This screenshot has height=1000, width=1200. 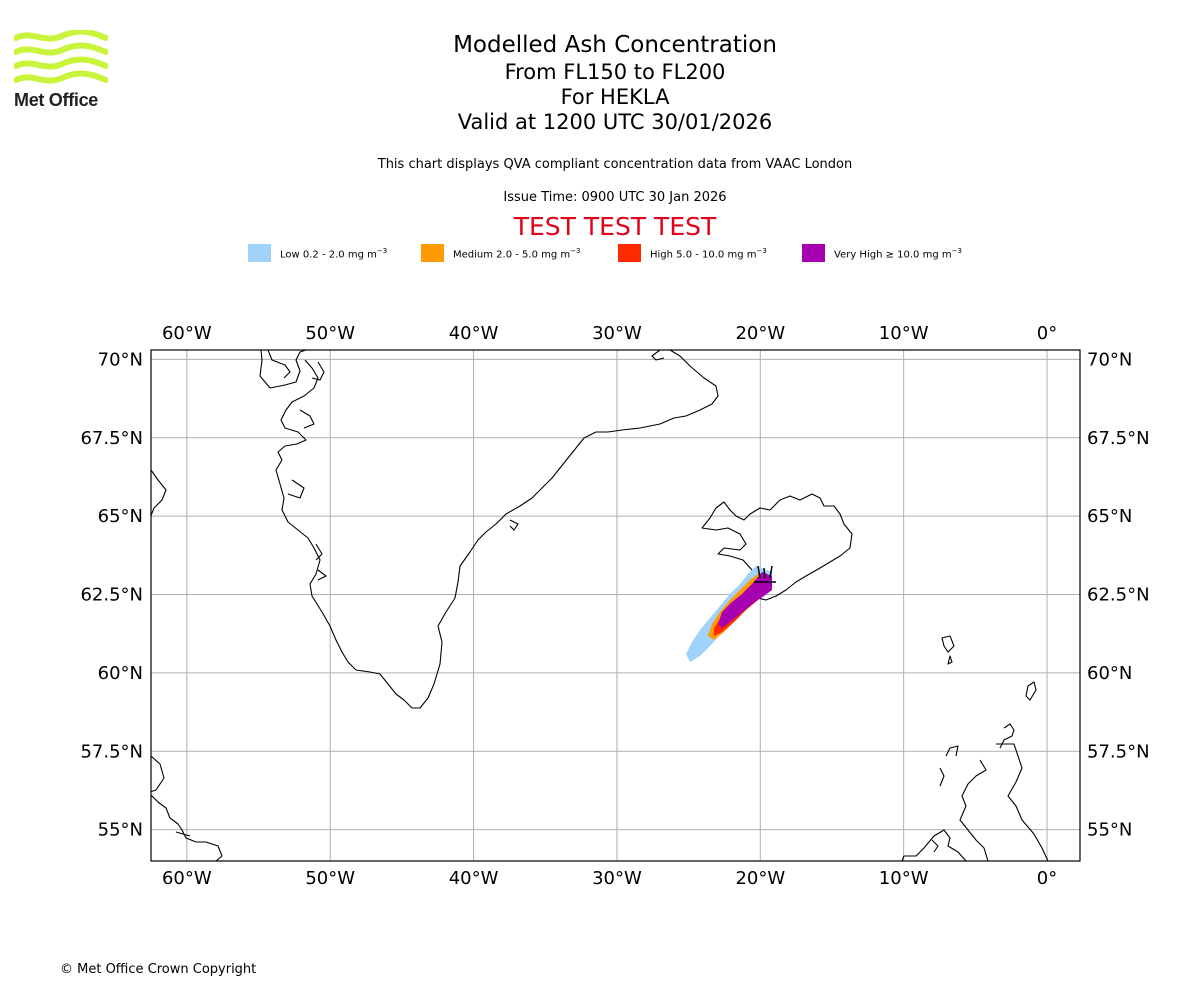 I want to click on ash-plume, so click(x=729, y=614).